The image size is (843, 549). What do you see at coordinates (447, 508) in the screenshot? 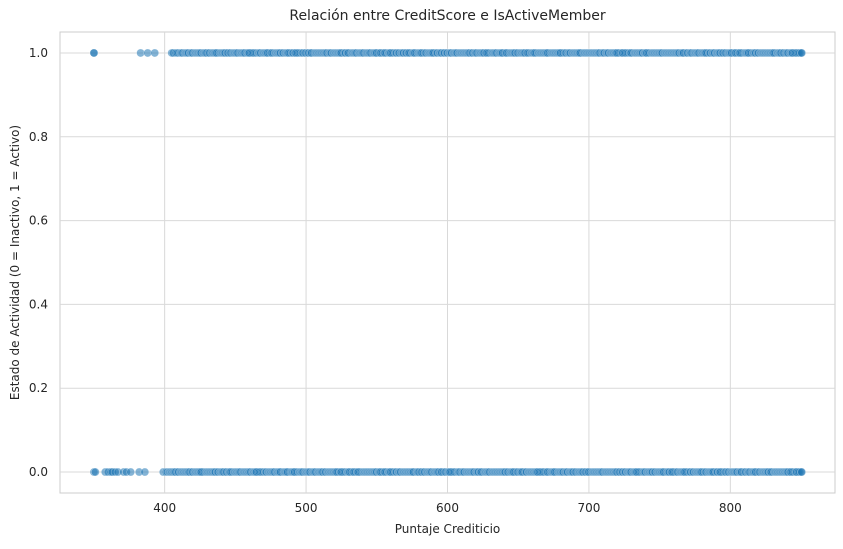
I see `x-tick-label: 600` at bounding box center [447, 508].